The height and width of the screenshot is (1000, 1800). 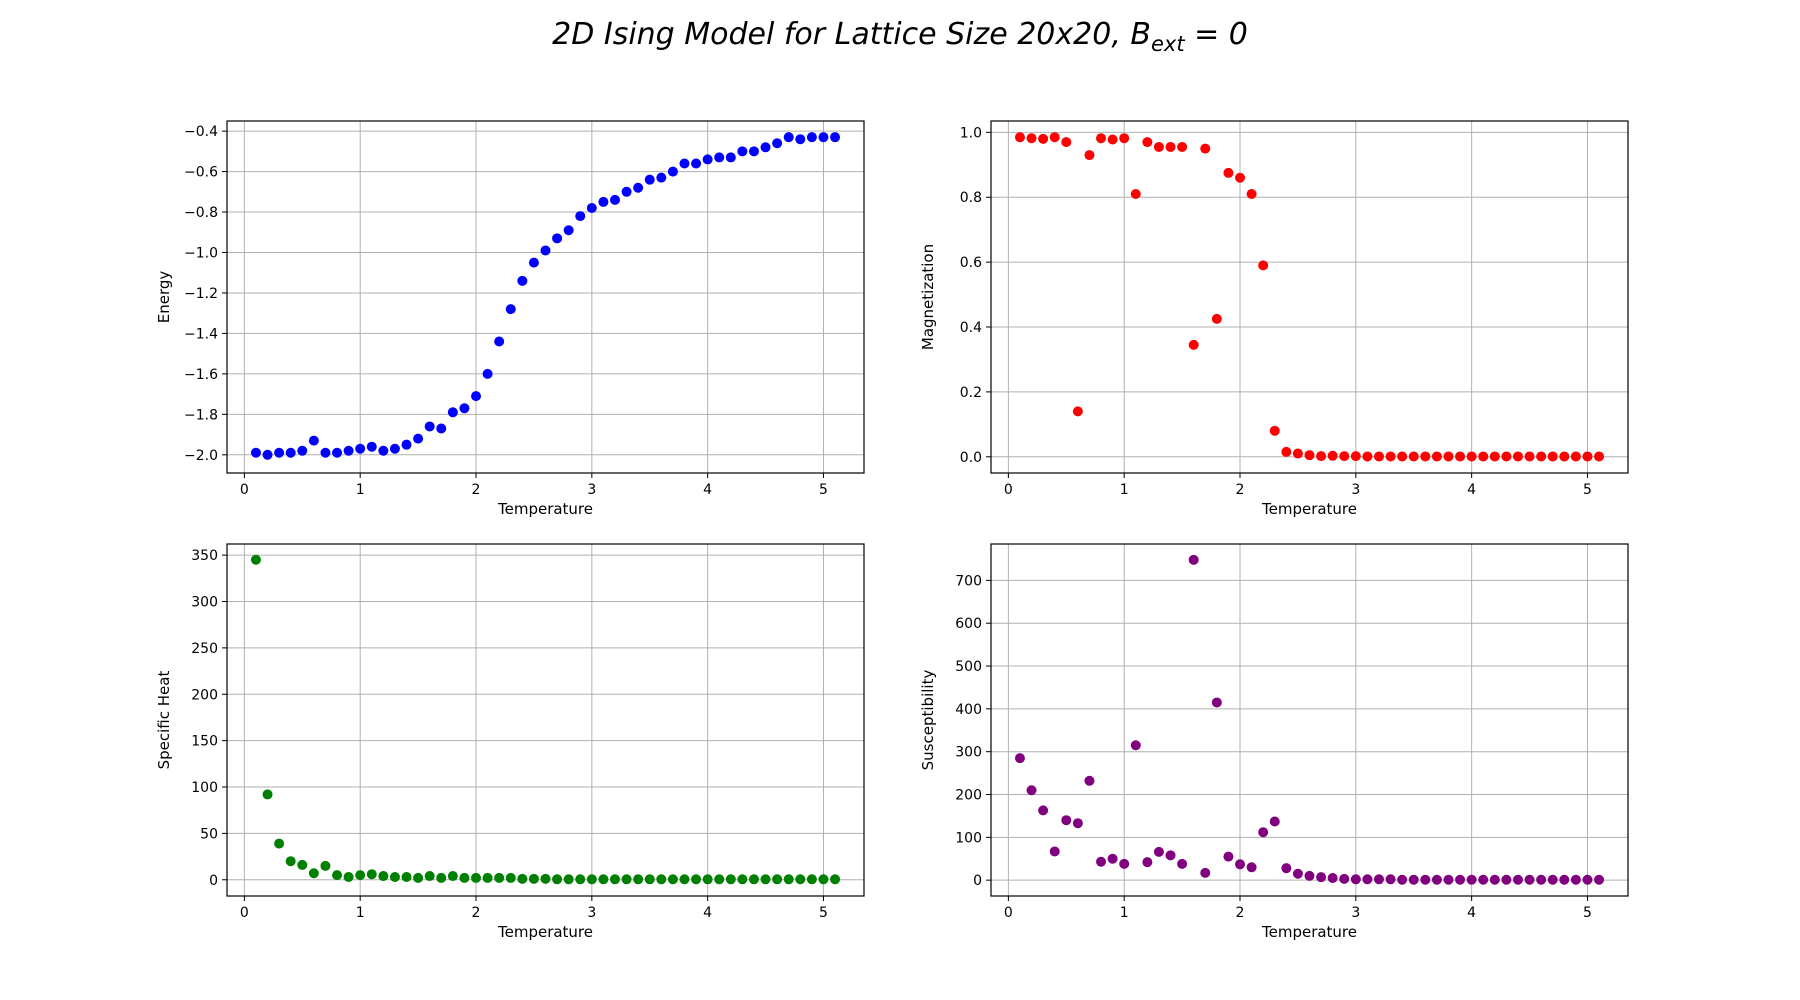 What do you see at coordinates (591, 490) in the screenshot?
I see `energy-xtick-label: 3` at bounding box center [591, 490].